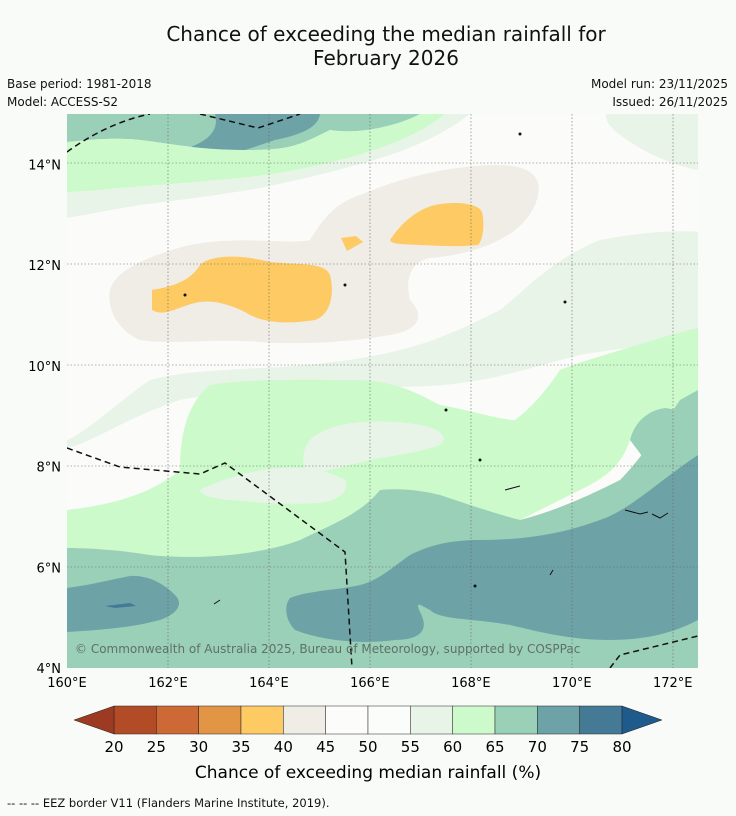 The height and width of the screenshot is (816, 736). What do you see at coordinates (352, 243) in the screenshot?
I see `orange-patch-small` at bounding box center [352, 243].